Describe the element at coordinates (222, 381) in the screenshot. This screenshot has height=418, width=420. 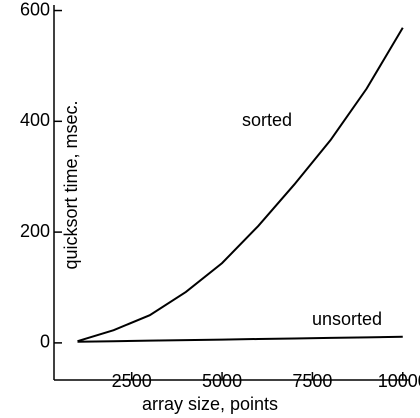
I see `x-tick-label: 5000` at that location.